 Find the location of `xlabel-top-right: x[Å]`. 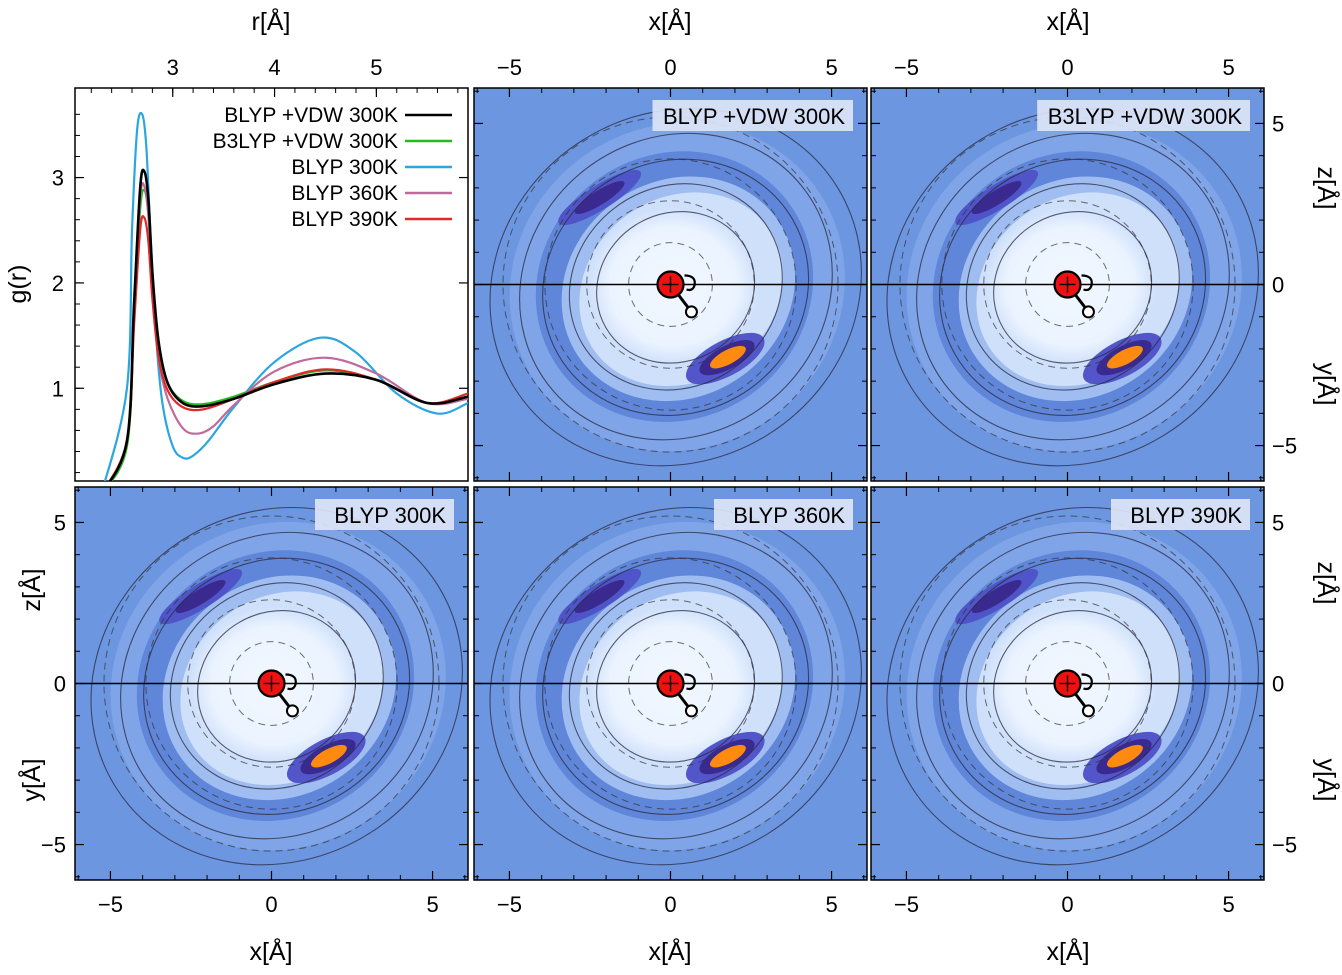

xlabel-top-right: x[Å] is located at coordinates (1067, 21).